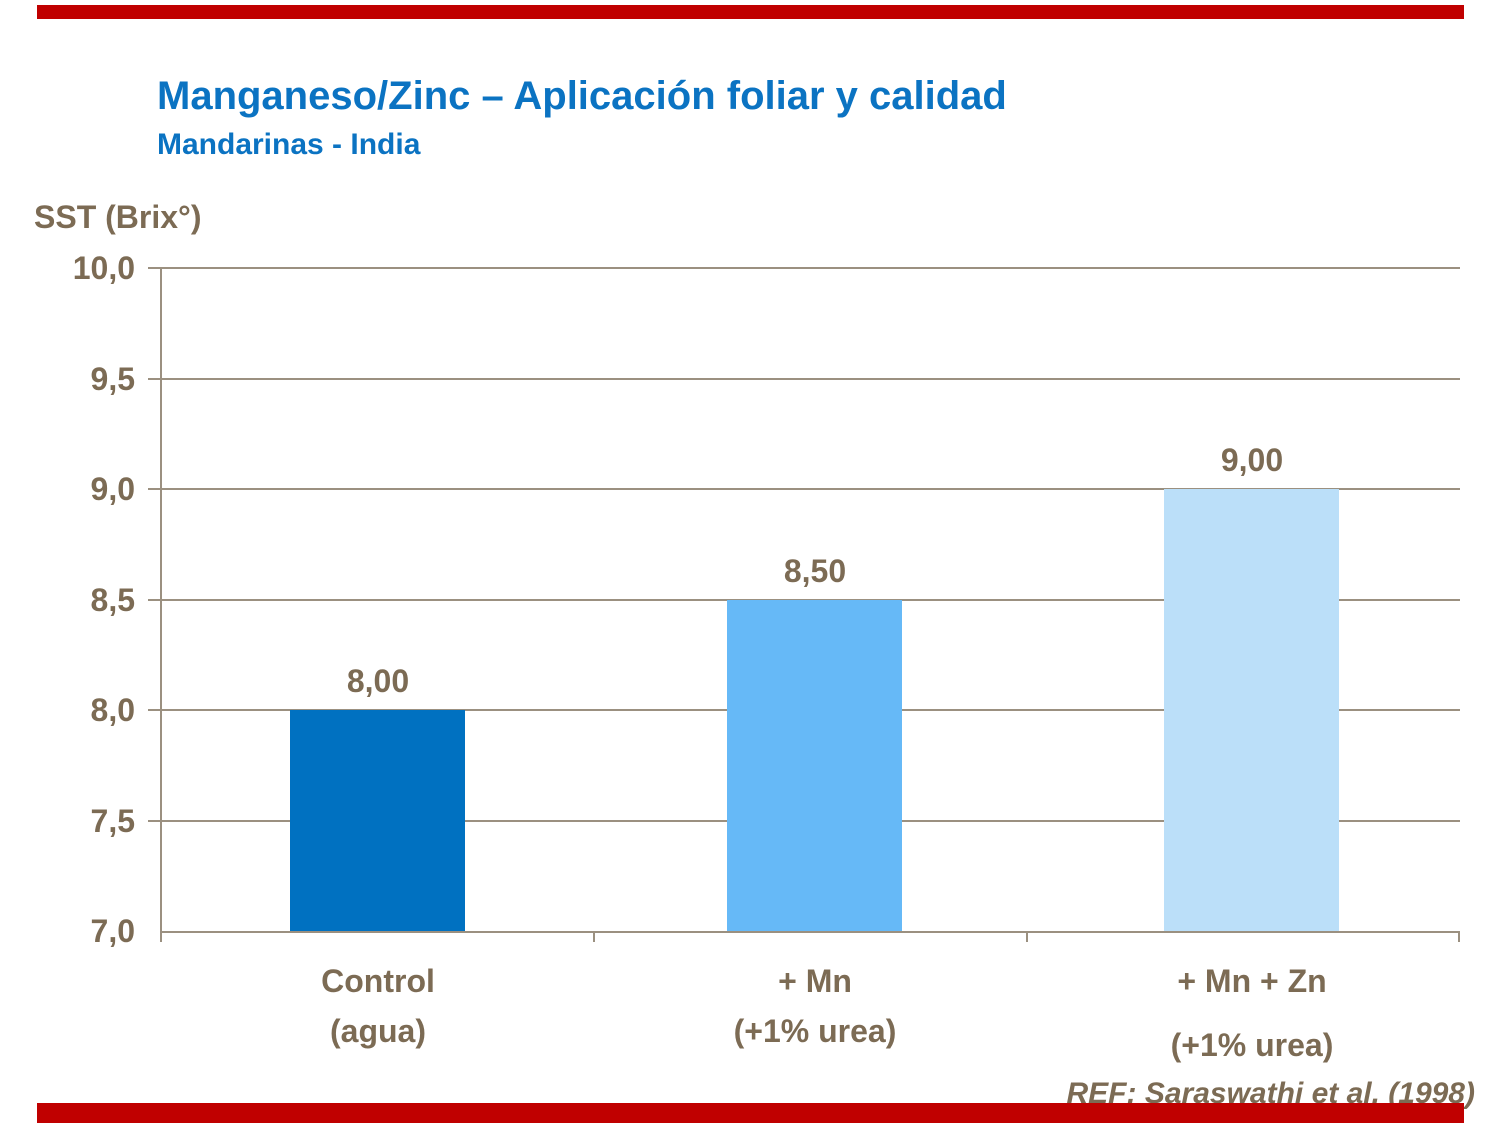 The image size is (1501, 1126). What do you see at coordinates (750, 1113) in the screenshot?
I see `bottom-accent-bar` at bounding box center [750, 1113].